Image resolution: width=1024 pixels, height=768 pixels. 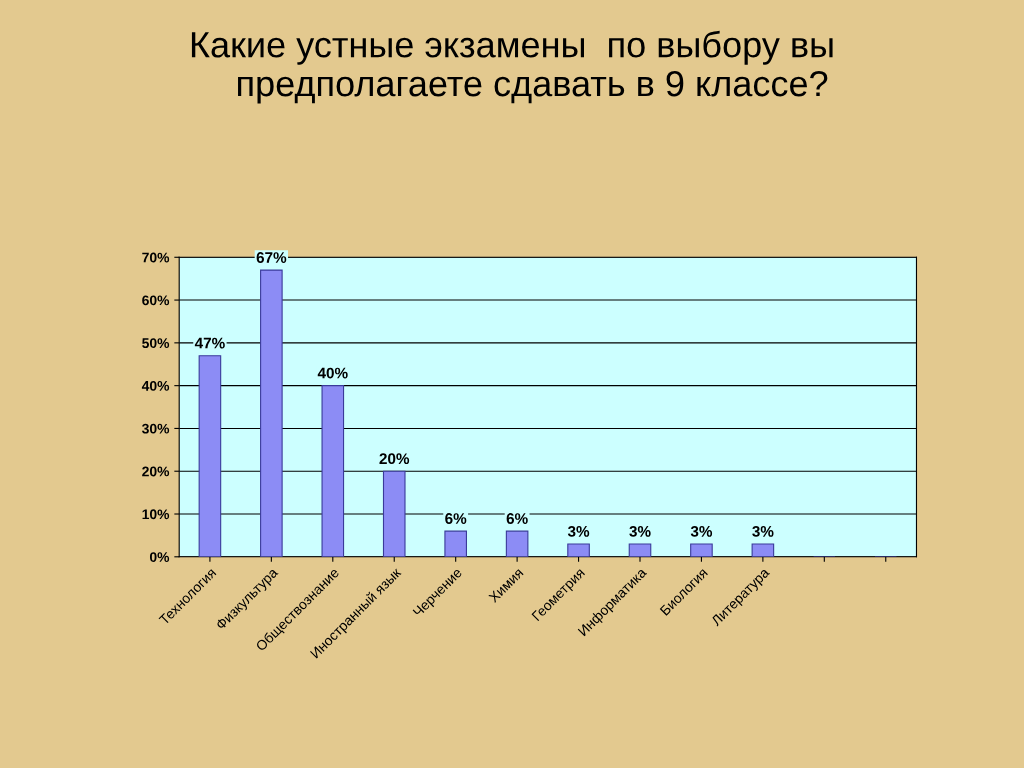 What do you see at coordinates (156, 514) in the screenshot?
I see `y-tick-label: 10%` at bounding box center [156, 514].